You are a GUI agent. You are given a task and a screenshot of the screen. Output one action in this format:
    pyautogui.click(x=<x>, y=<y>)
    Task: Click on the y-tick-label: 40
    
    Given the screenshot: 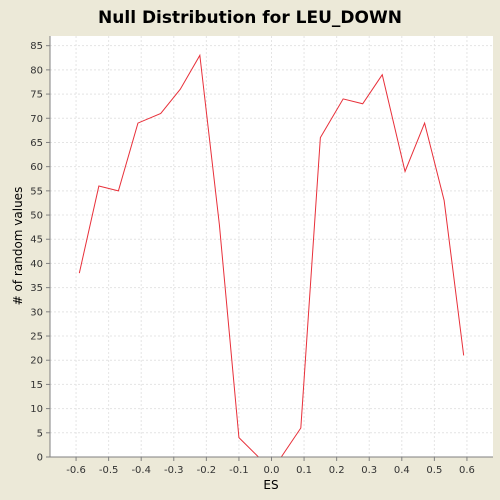 What is the action you would take?
    pyautogui.click(x=36, y=264)
    